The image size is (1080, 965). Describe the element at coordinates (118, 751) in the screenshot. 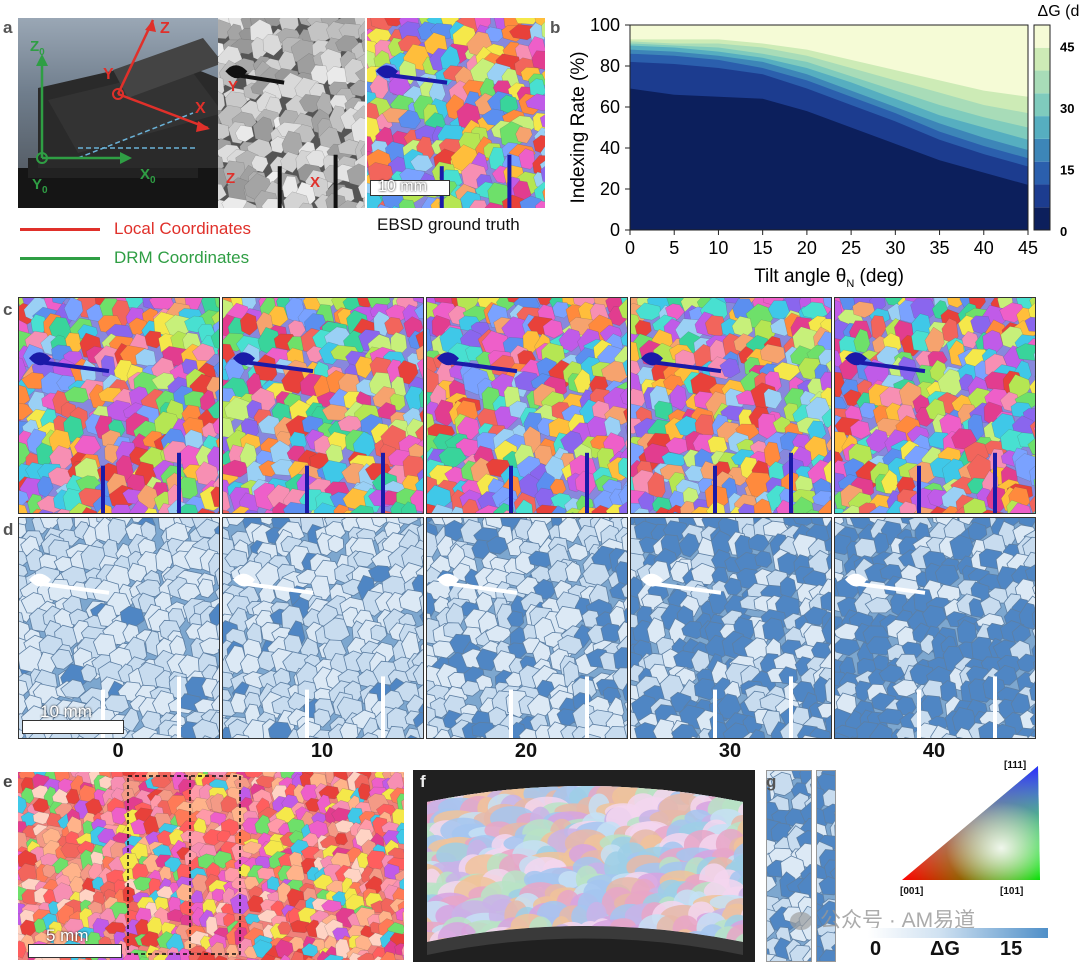

I see `tilt-label-0: 0` at that location.